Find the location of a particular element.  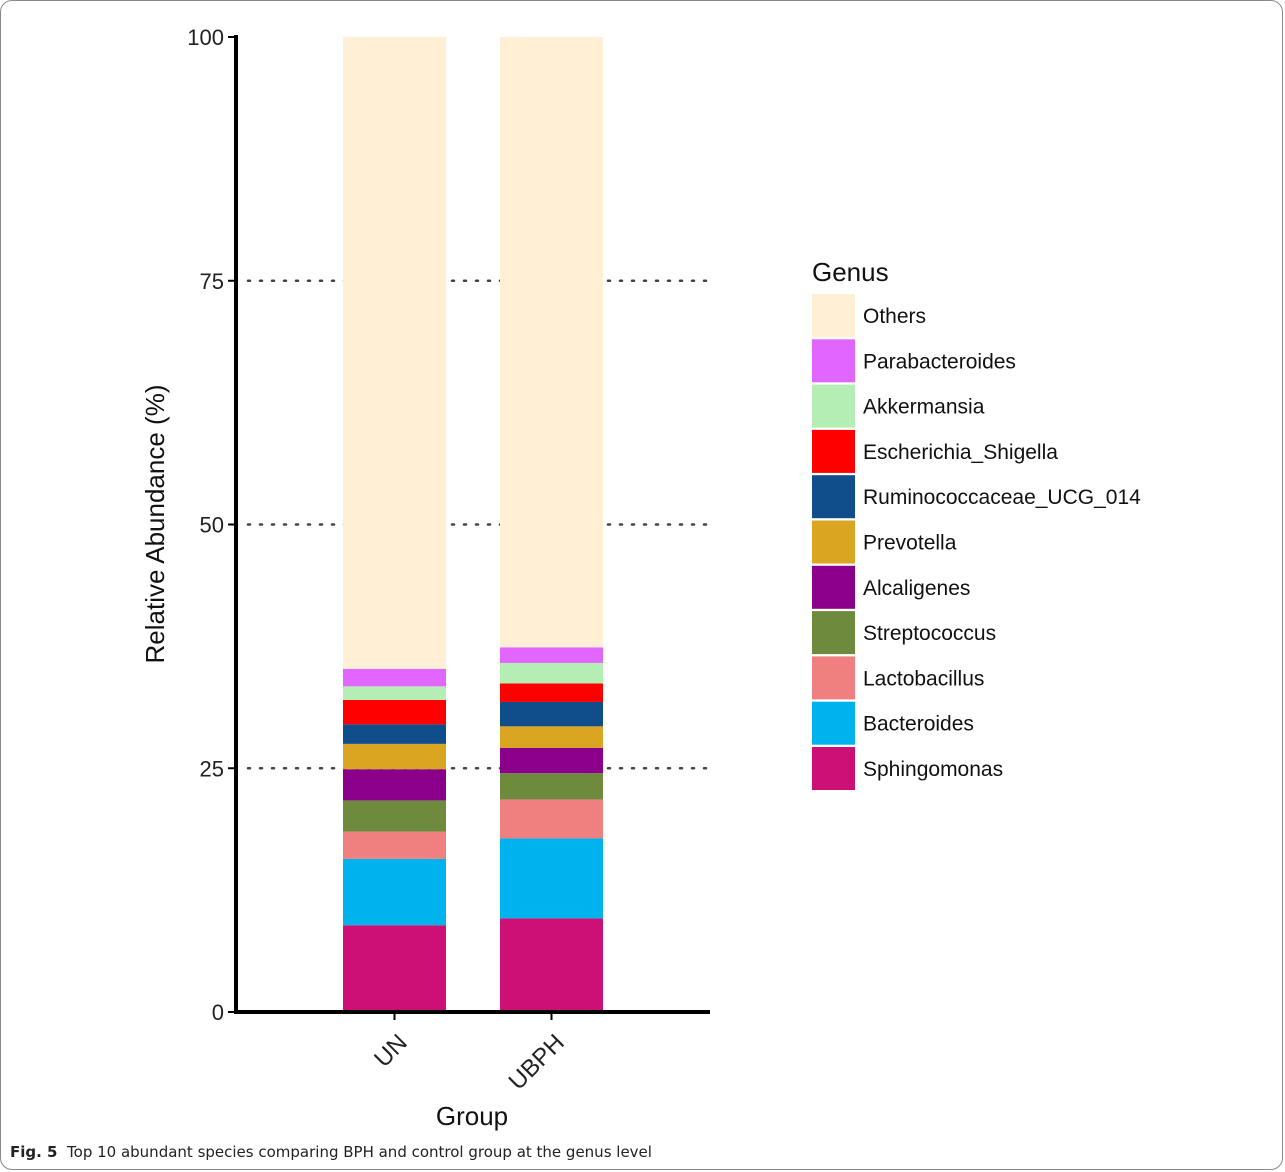

legend-label-lactobacillus: Lactobacillus is located at coordinates (923, 678).